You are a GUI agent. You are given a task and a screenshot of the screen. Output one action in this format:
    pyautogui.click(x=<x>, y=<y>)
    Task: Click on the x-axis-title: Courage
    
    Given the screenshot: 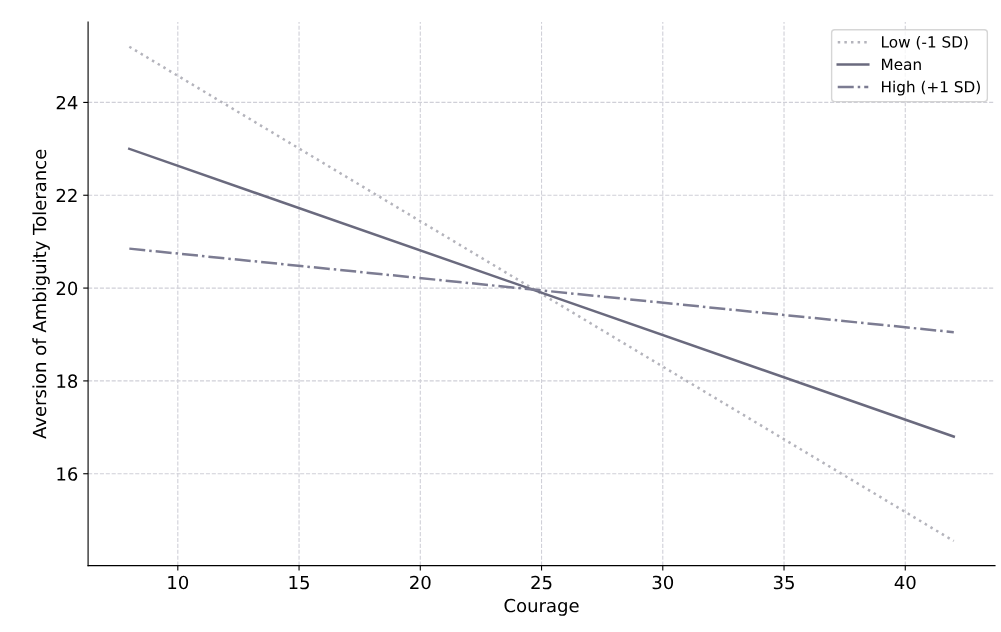 What is the action you would take?
    pyautogui.click(x=541, y=607)
    